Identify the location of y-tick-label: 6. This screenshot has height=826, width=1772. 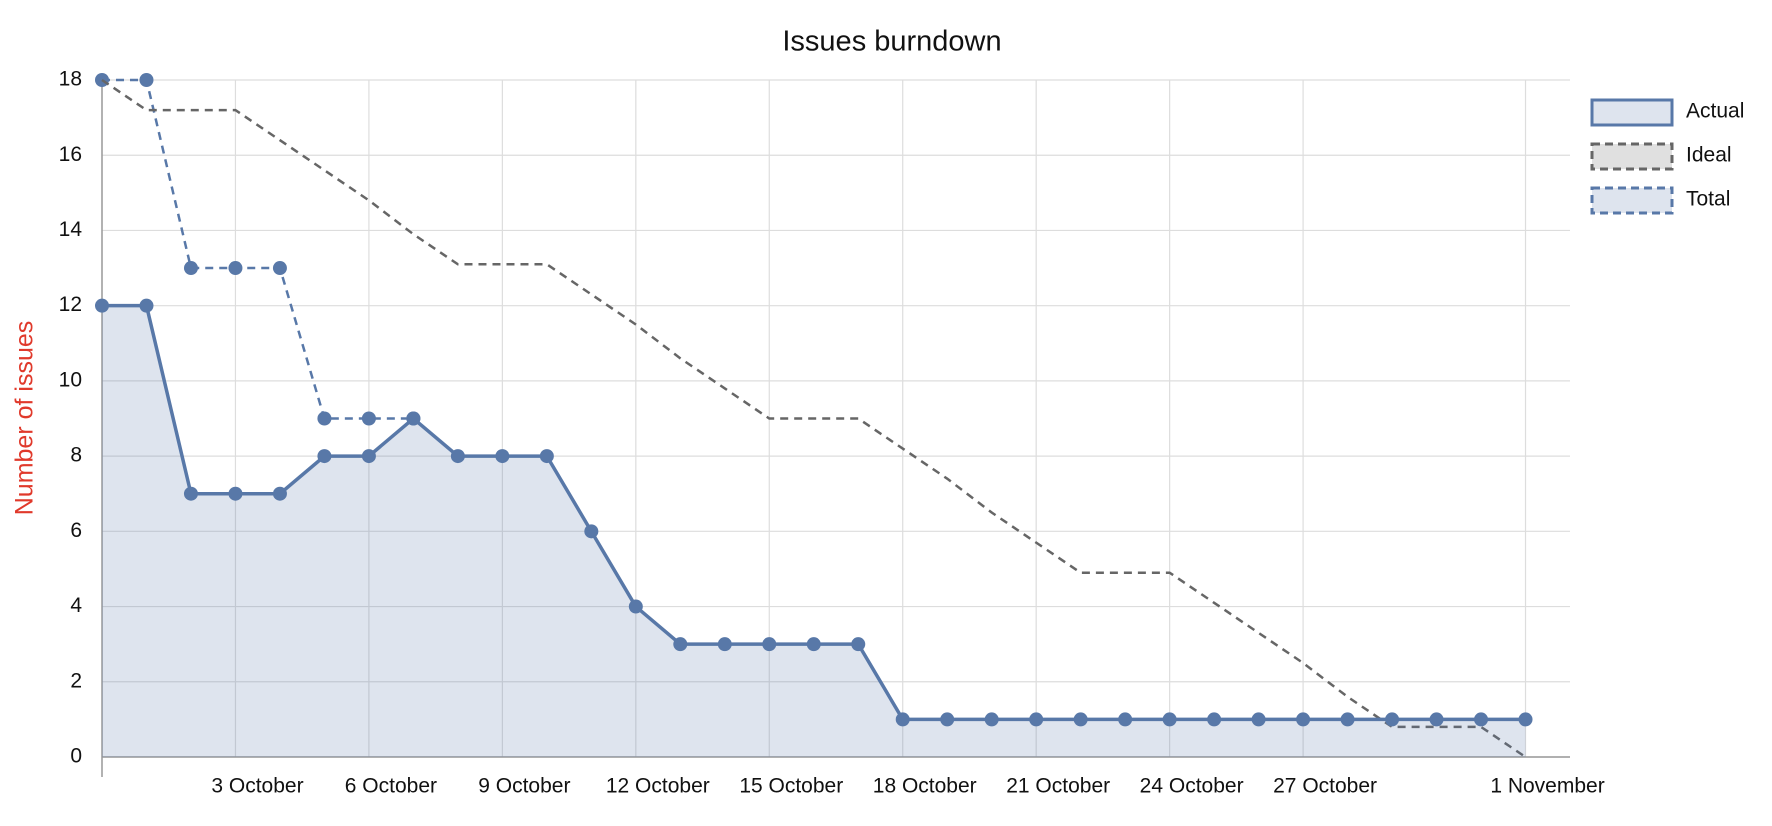
(76, 530).